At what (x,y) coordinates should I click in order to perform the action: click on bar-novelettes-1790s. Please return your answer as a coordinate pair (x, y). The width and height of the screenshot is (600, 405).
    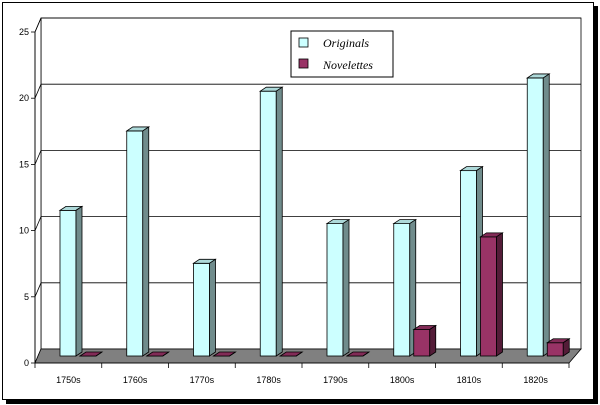
    Looking at the image, I should click on (358, 354).